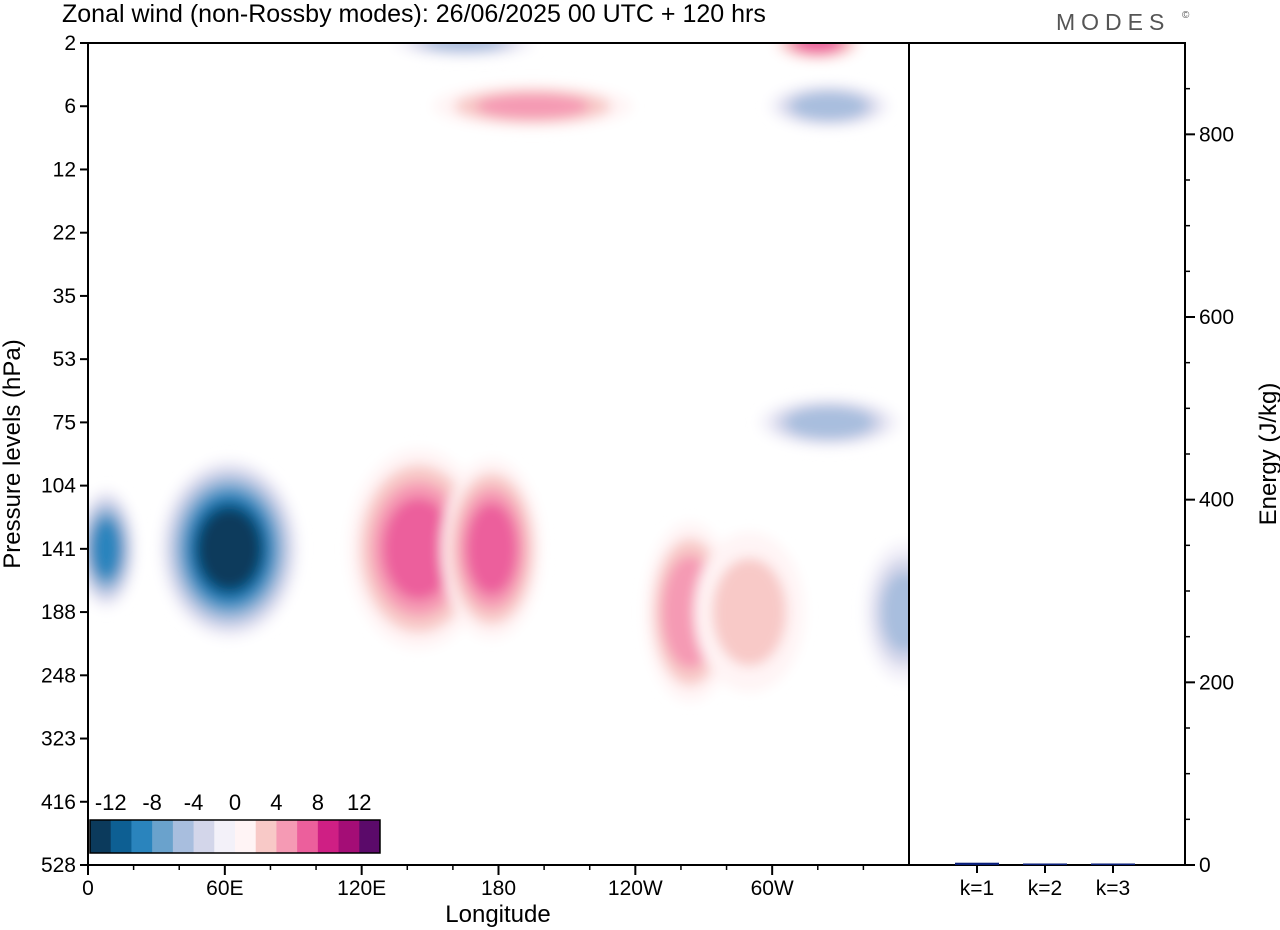 The width and height of the screenshot is (1280, 930). I want to click on y-tick-label: 12, so click(64, 169).